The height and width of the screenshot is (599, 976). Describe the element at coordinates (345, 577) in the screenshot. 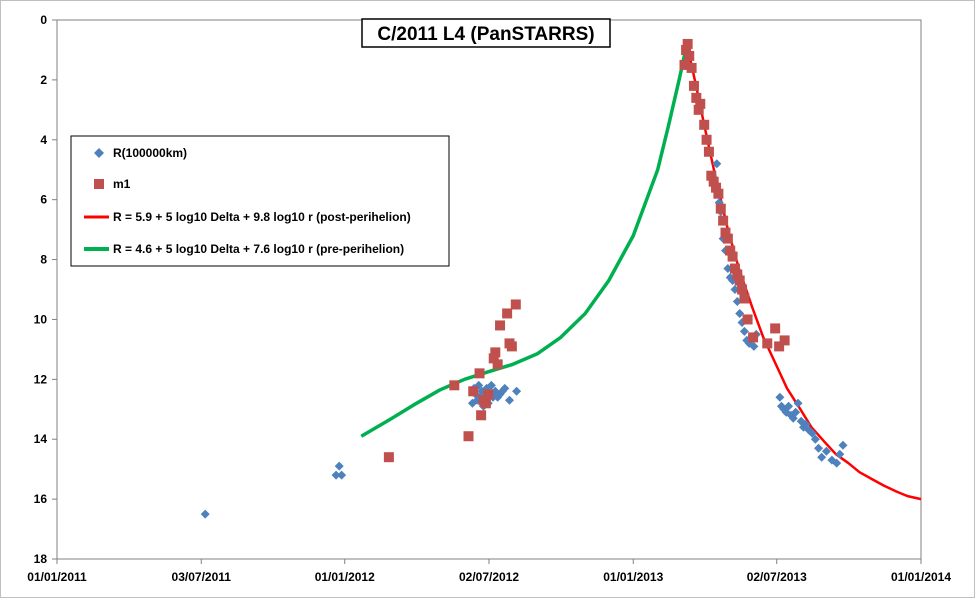

I see `x-axis-tick-label: 01/01/2012` at that location.